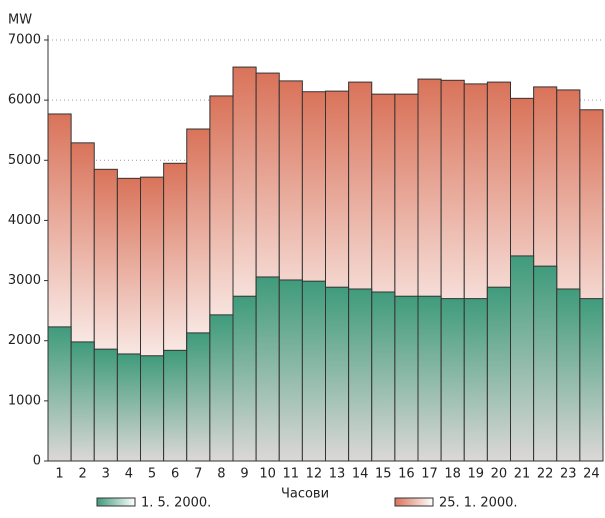  Describe the element at coordinates (267, 474) in the screenshot. I see `x-tick-label: 10` at that location.